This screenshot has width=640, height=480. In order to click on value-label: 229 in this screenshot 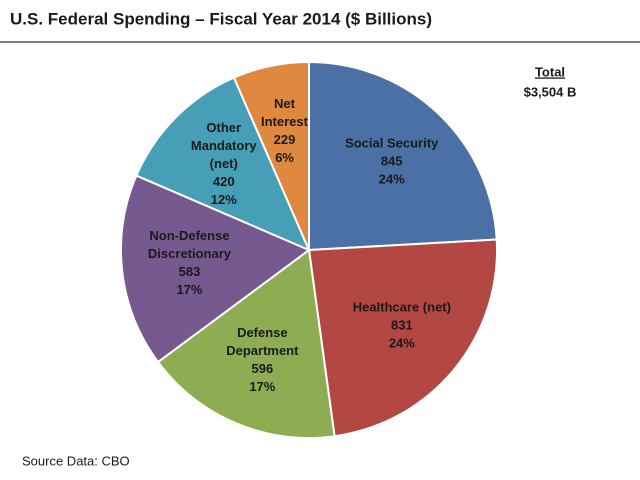, I will do `click(285, 140)`.